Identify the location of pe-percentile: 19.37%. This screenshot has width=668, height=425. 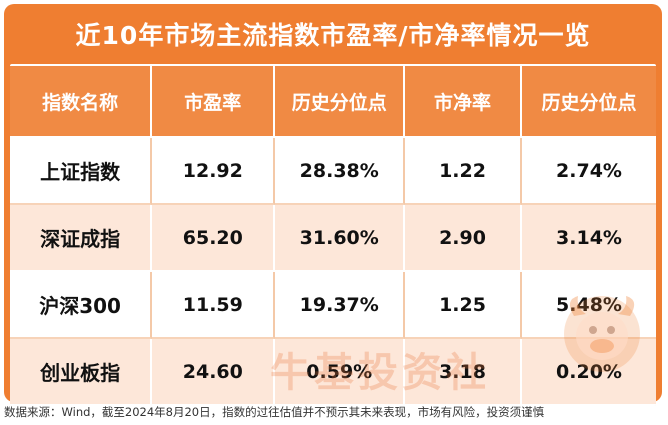
(340, 305).